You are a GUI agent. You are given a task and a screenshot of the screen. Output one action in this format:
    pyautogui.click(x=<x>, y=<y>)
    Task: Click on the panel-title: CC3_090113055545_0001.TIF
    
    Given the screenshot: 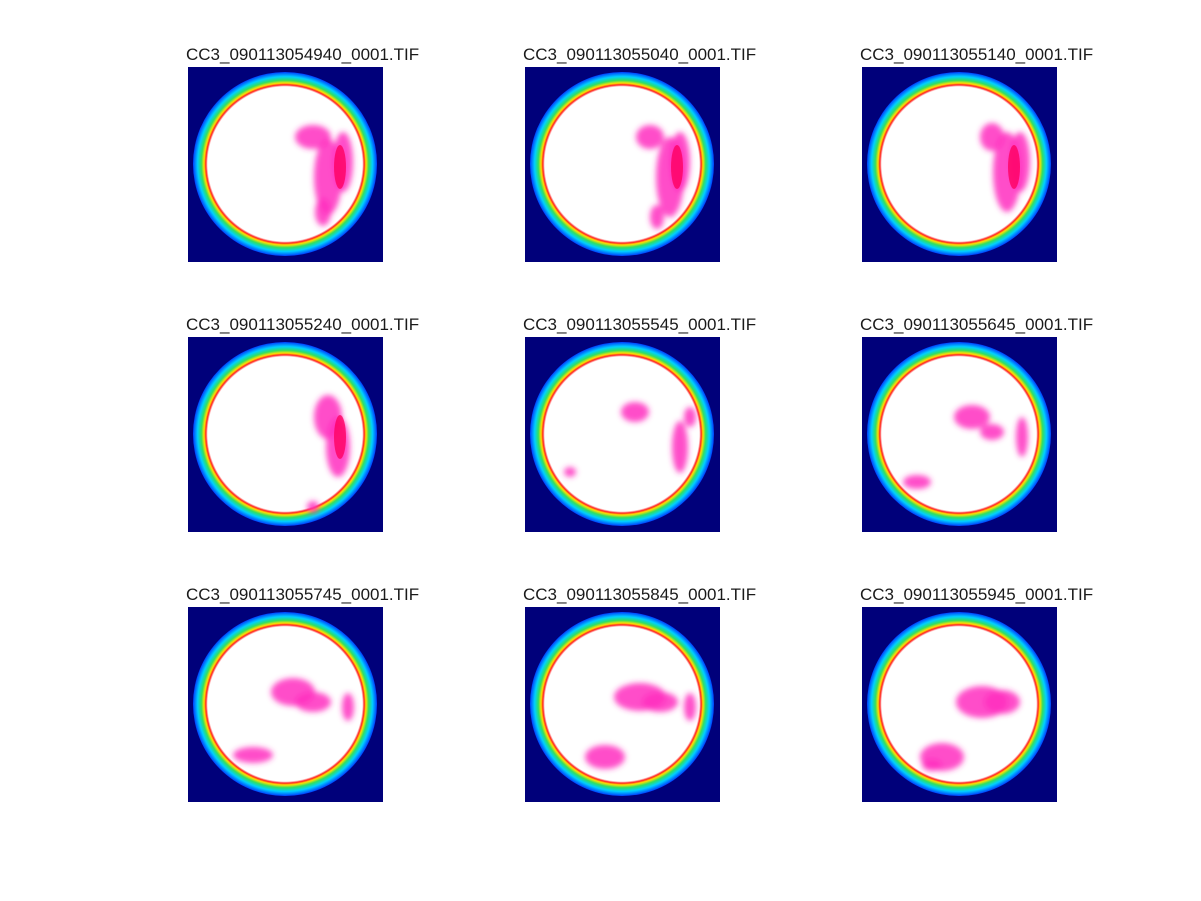 What is the action you would take?
    pyautogui.click(x=640, y=324)
    